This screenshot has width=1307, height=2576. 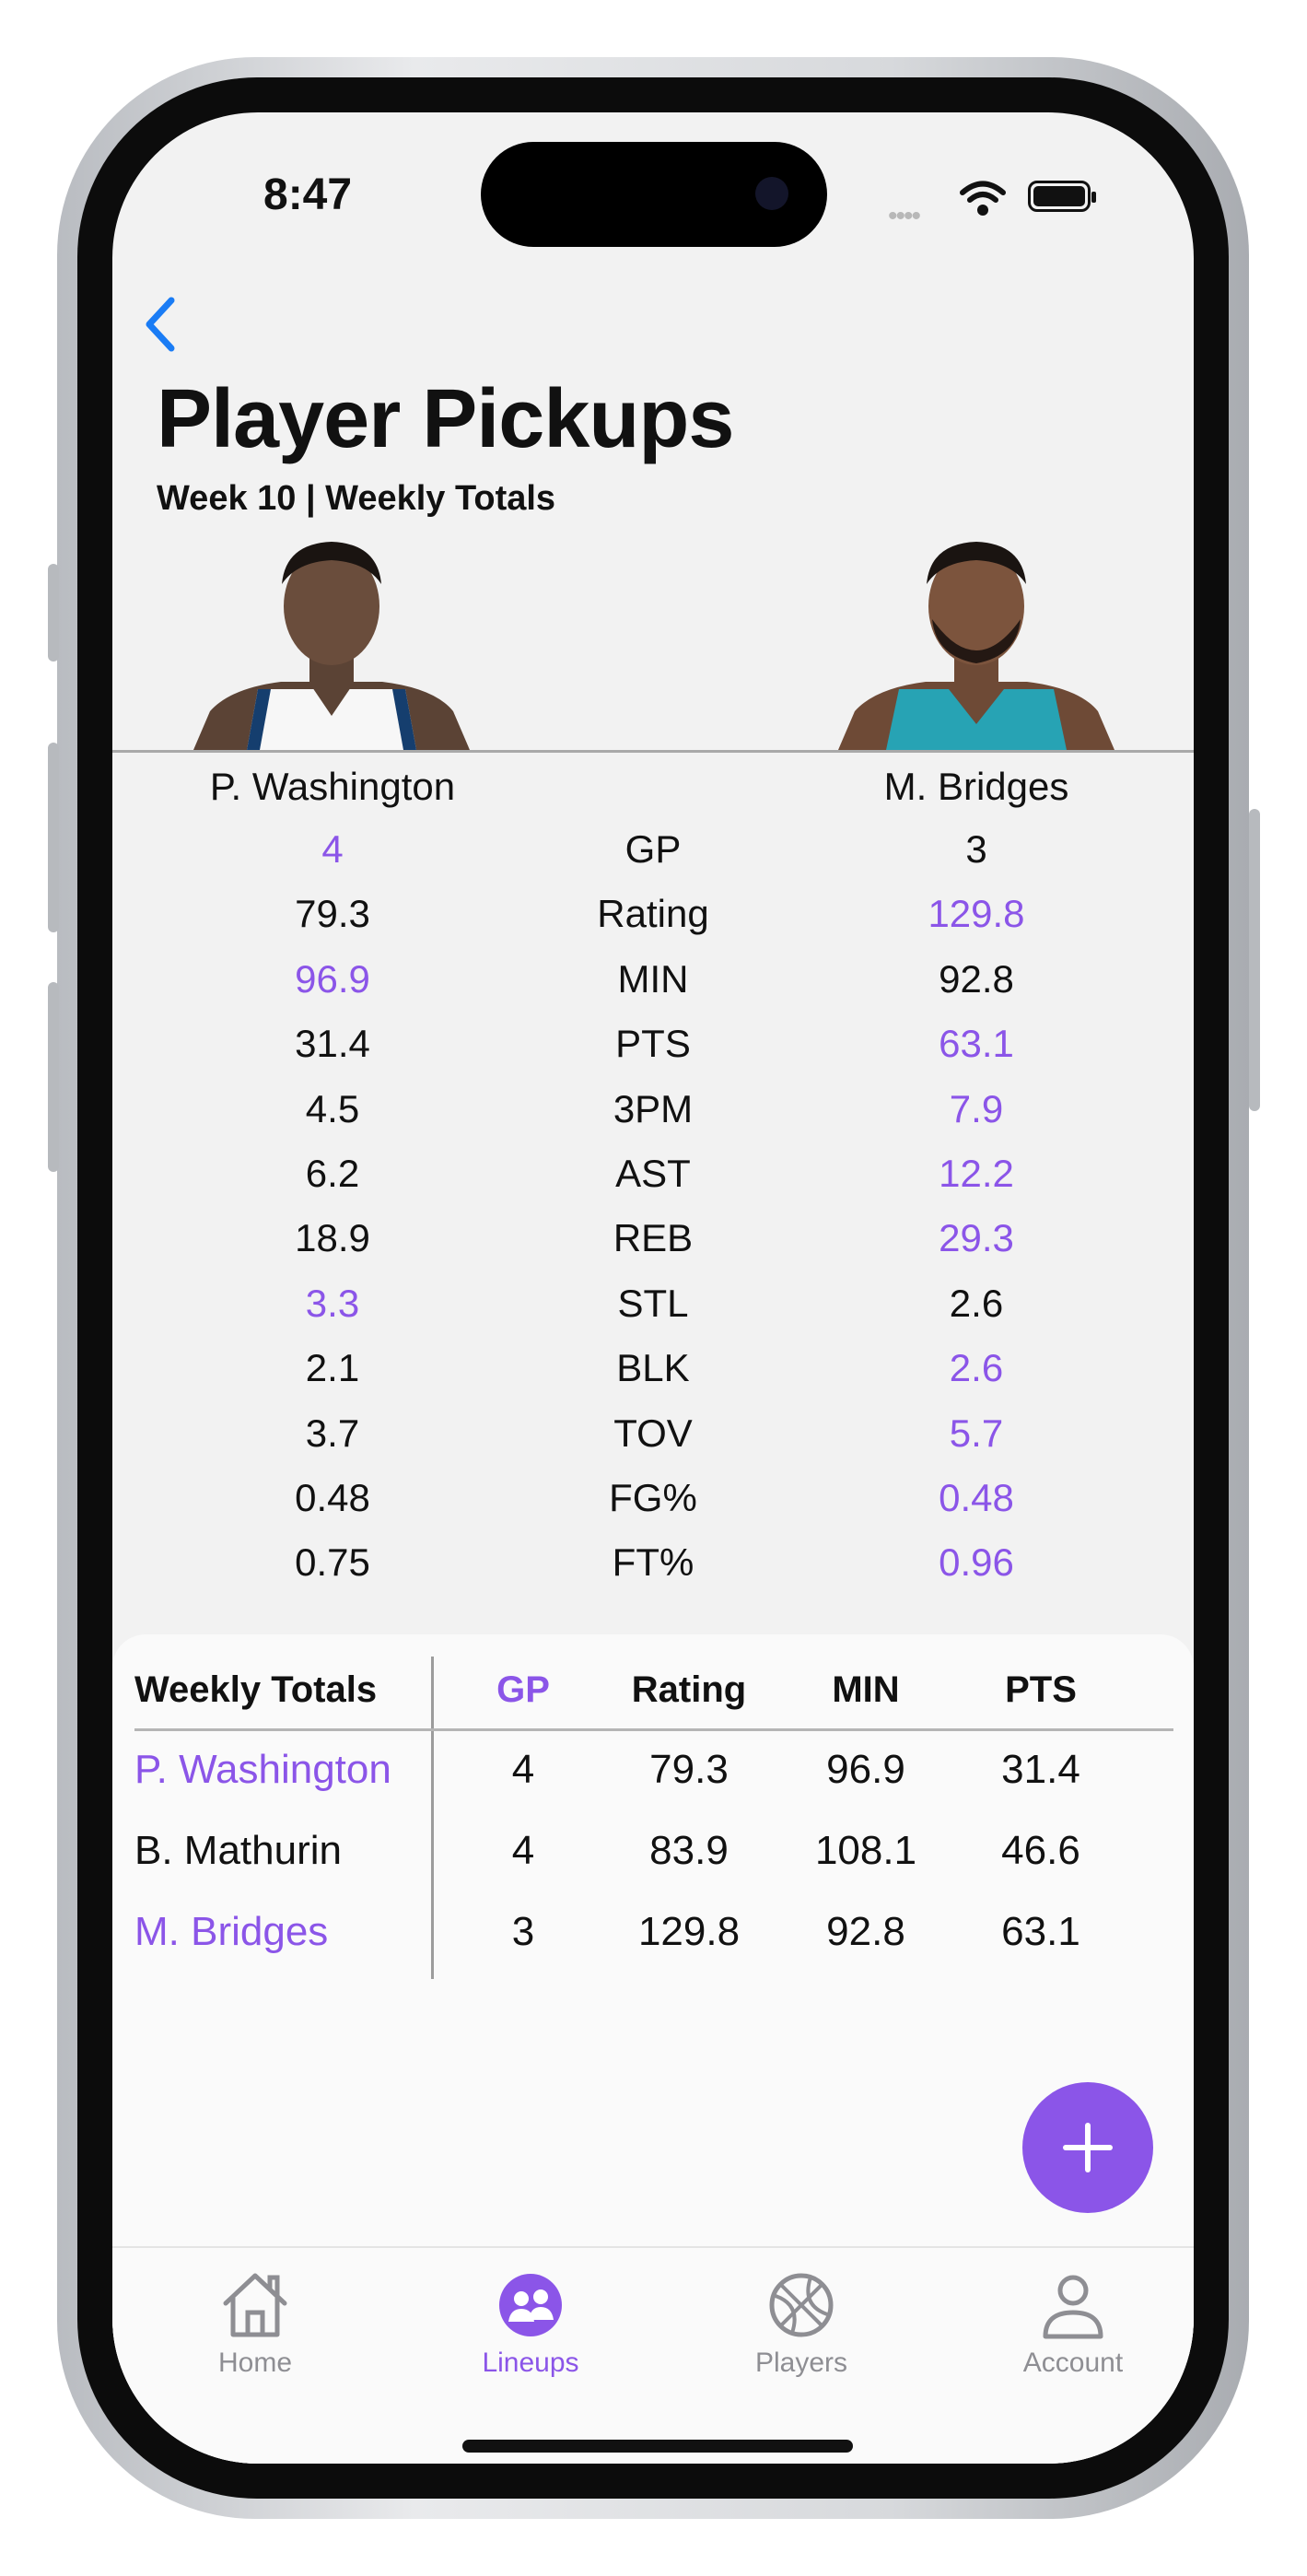 What do you see at coordinates (977, 1433) in the screenshot?
I see `stat-value-right: 5.7` at bounding box center [977, 1433].